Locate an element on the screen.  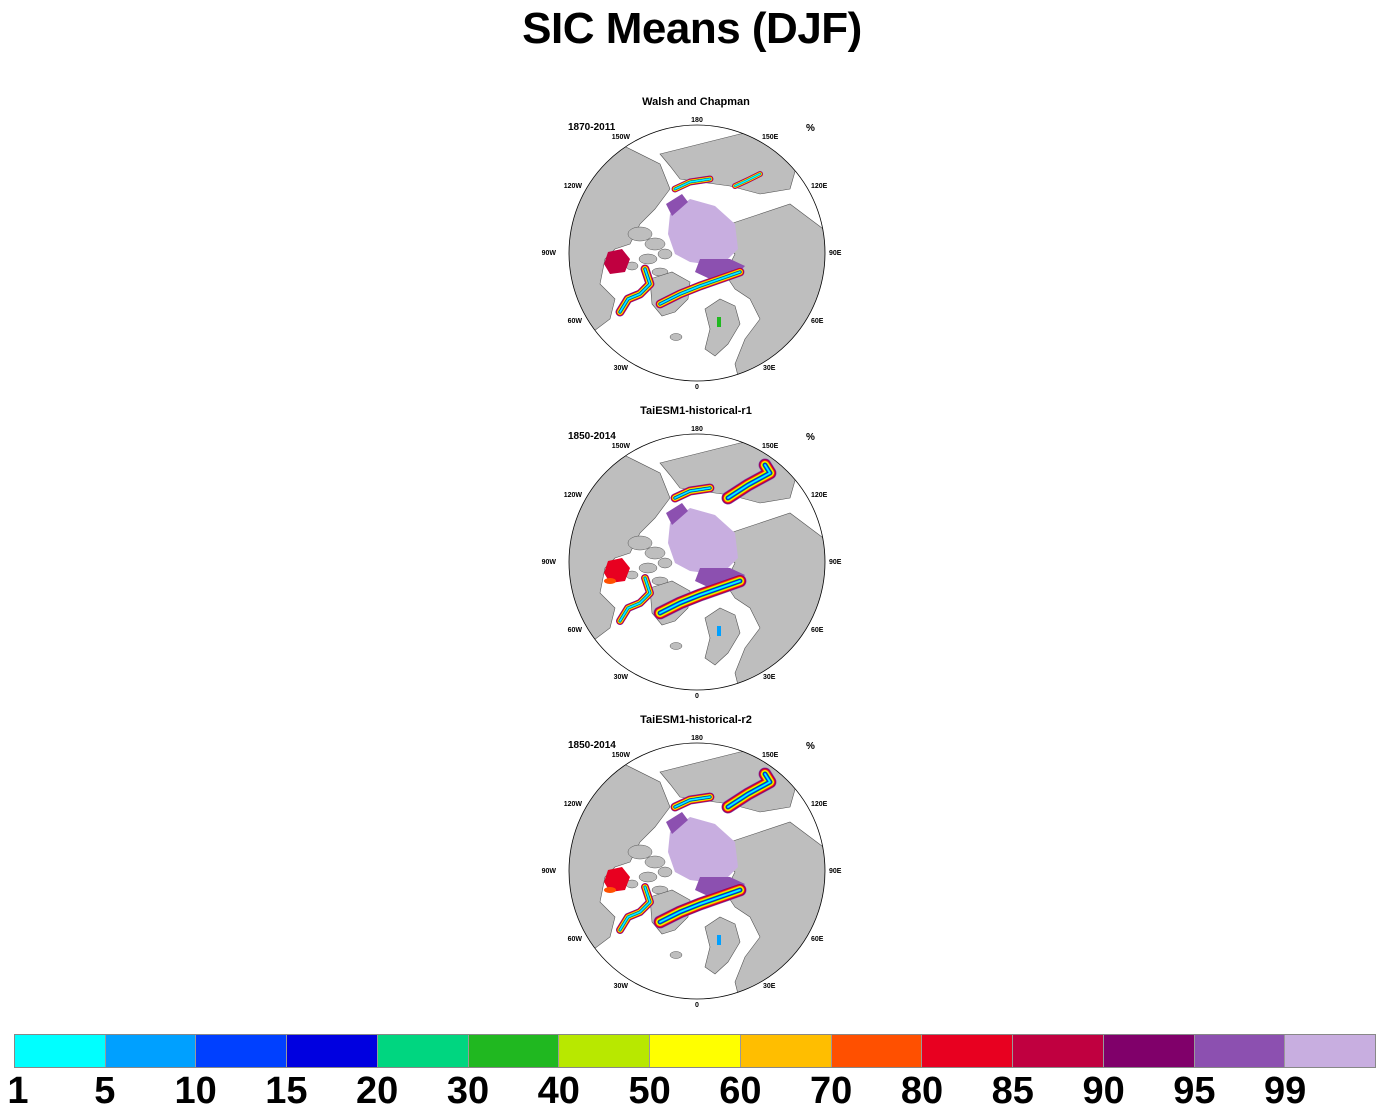
colorbar-tick-label: 60 is located at coordinates (740, 1091).